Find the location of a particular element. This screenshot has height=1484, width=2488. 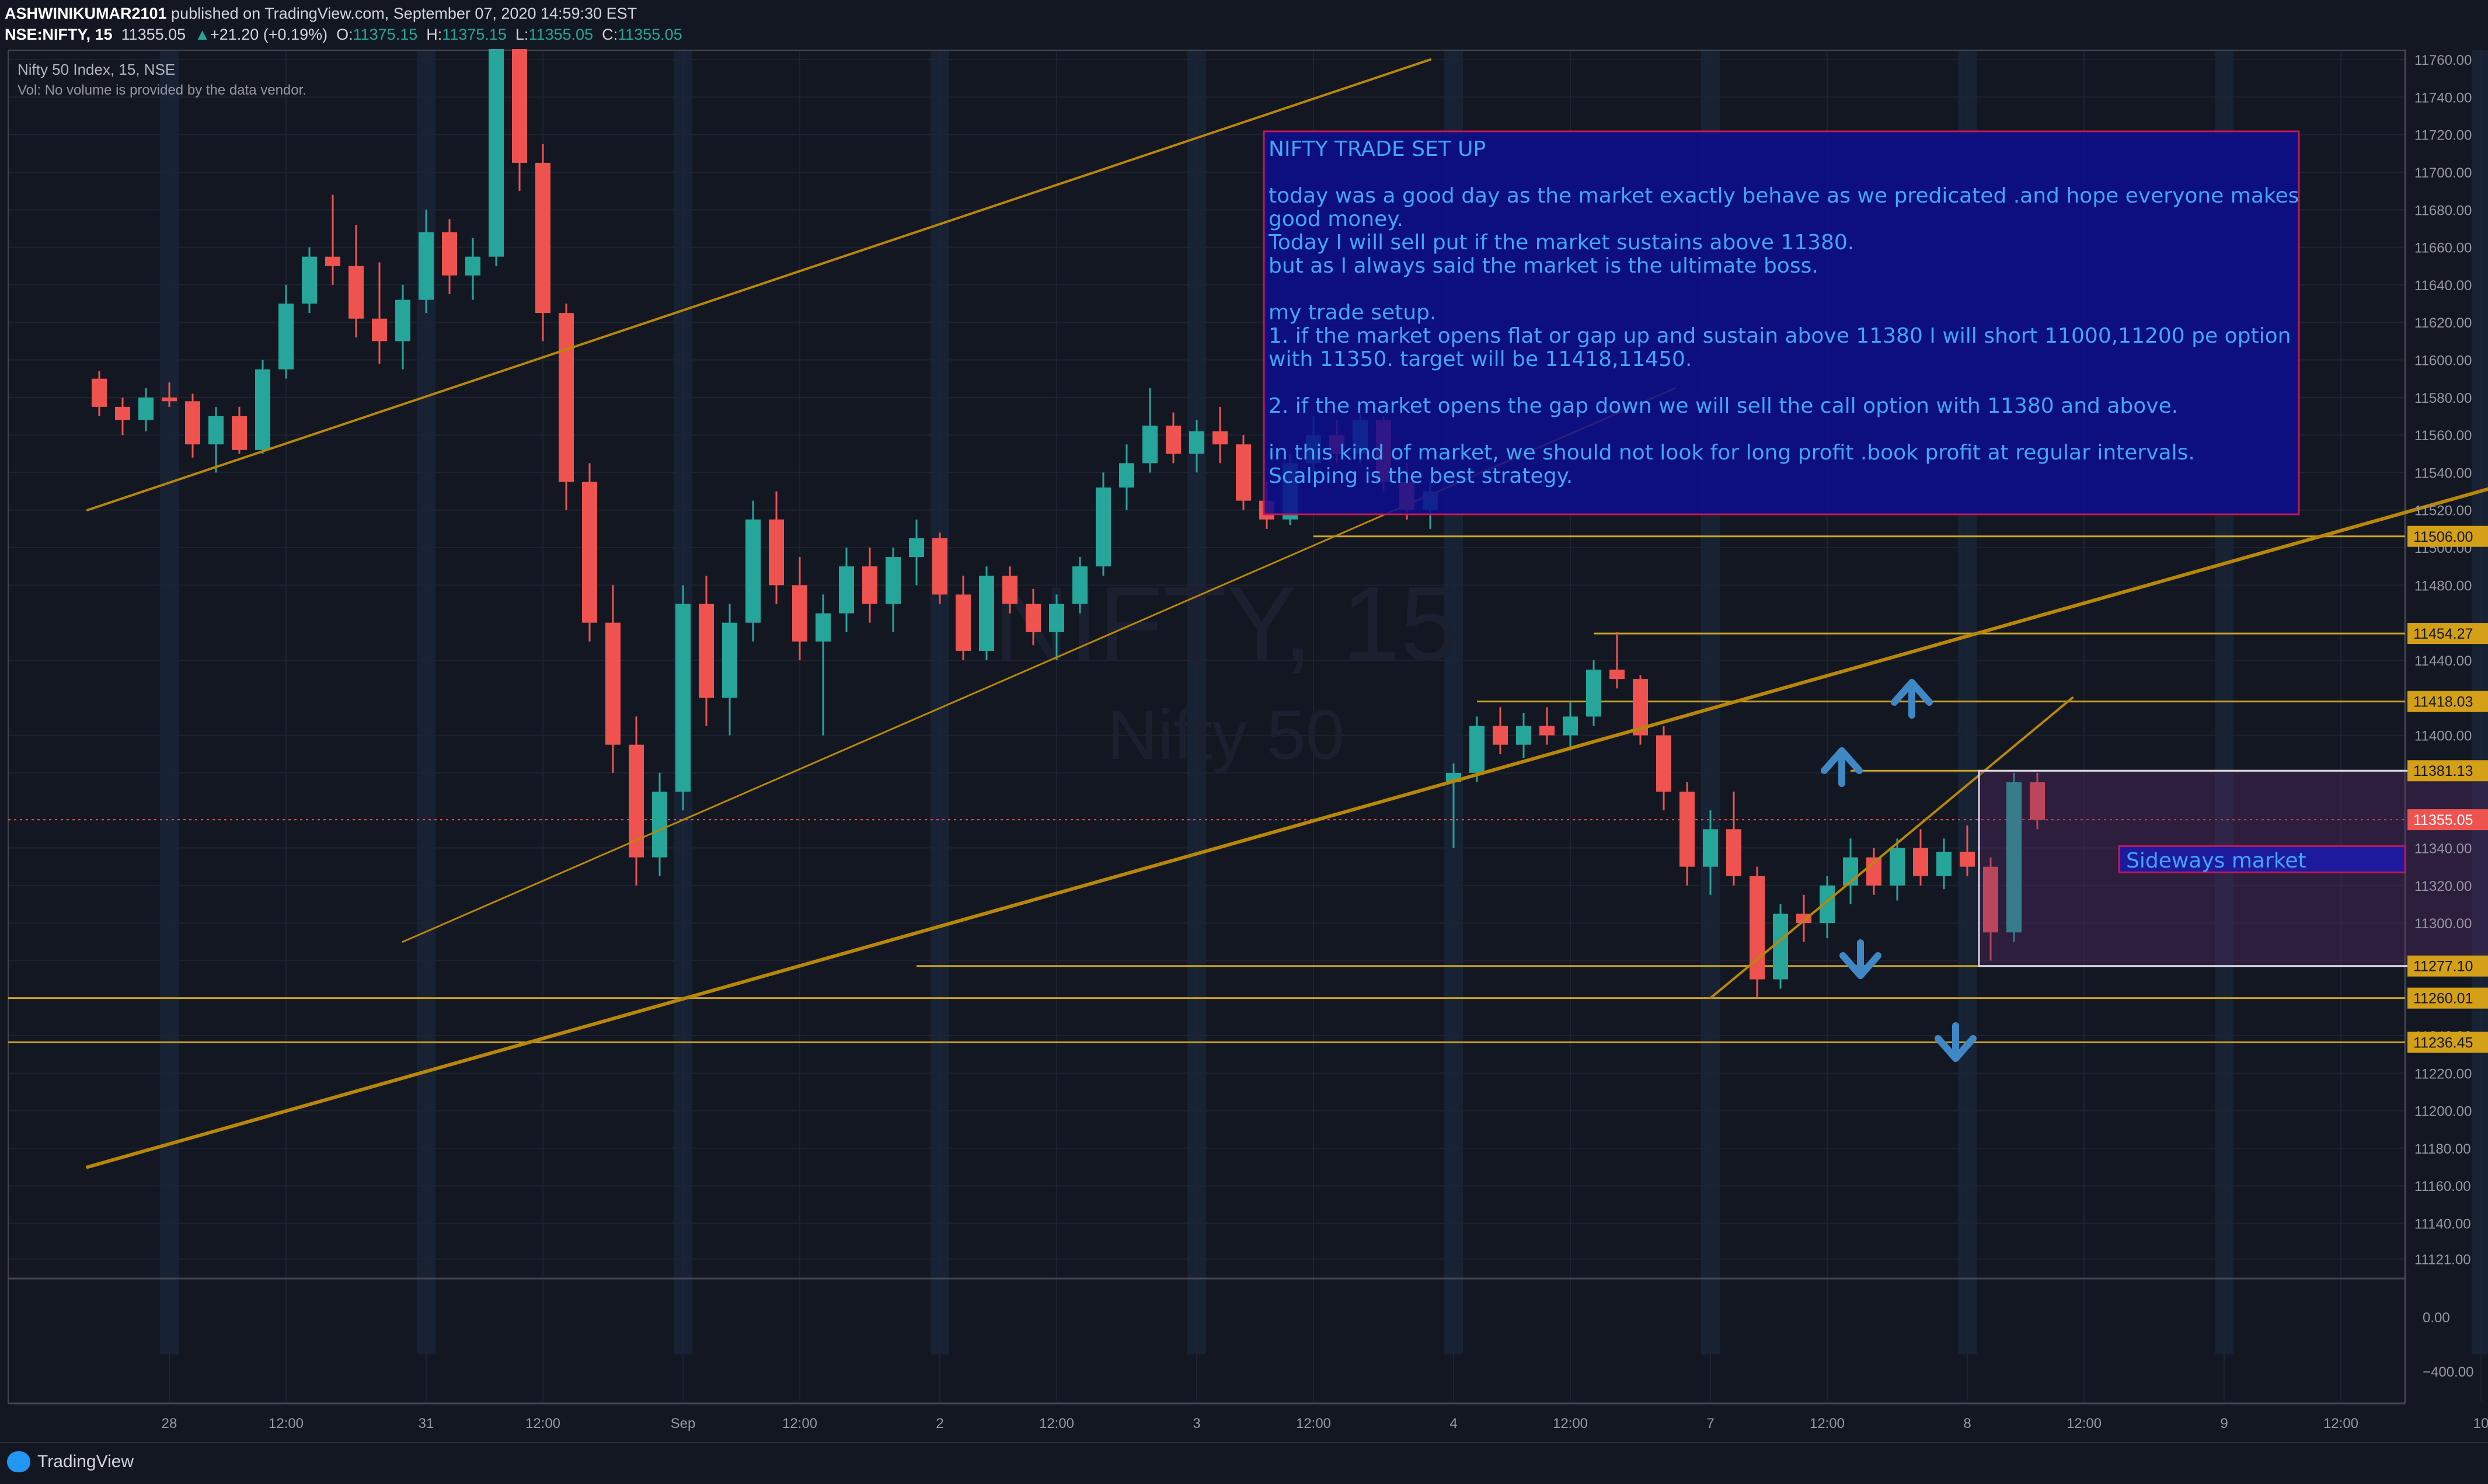

price-tick-label: 11220.00 is located at coordinates (2443, 1074).